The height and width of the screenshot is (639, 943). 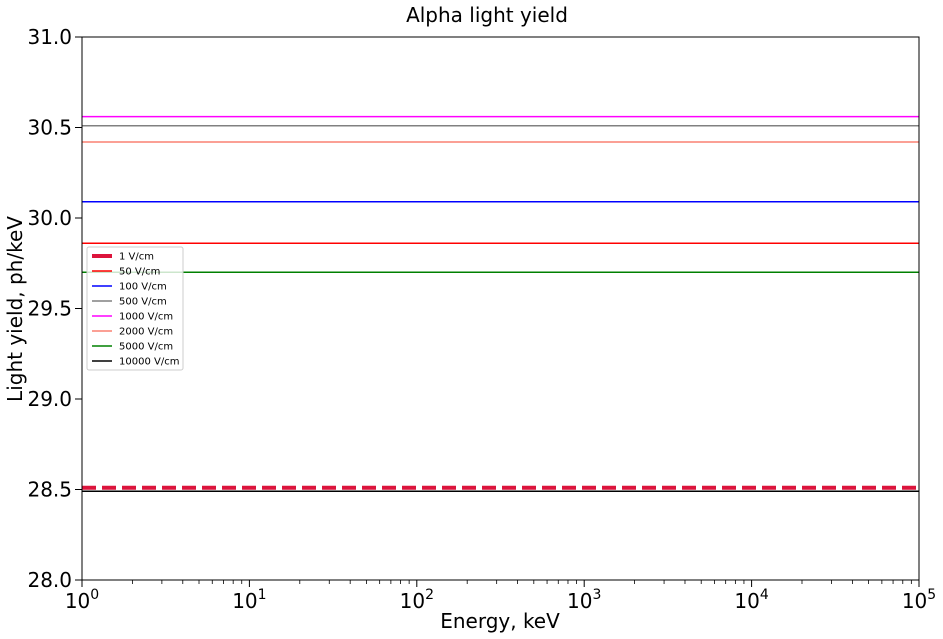 What do you see at coordinates (149, 362) in the screenshot?
I see `legend-label-7: 10000 V/cm` at bounding box center [149, 362].